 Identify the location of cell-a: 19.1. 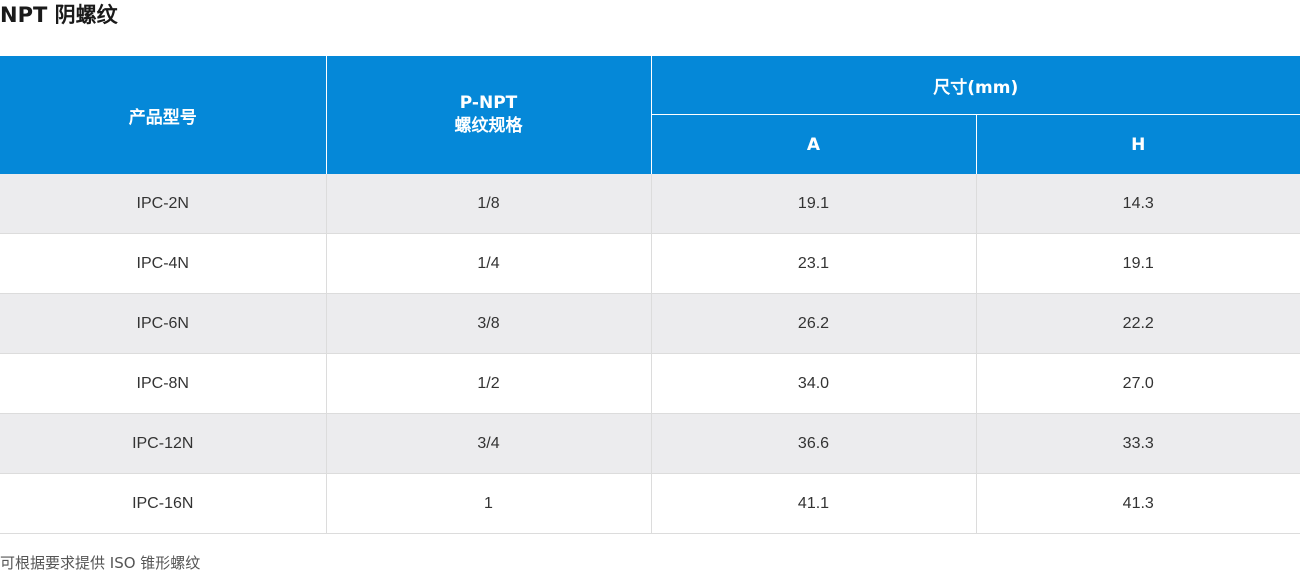
(814, 204).